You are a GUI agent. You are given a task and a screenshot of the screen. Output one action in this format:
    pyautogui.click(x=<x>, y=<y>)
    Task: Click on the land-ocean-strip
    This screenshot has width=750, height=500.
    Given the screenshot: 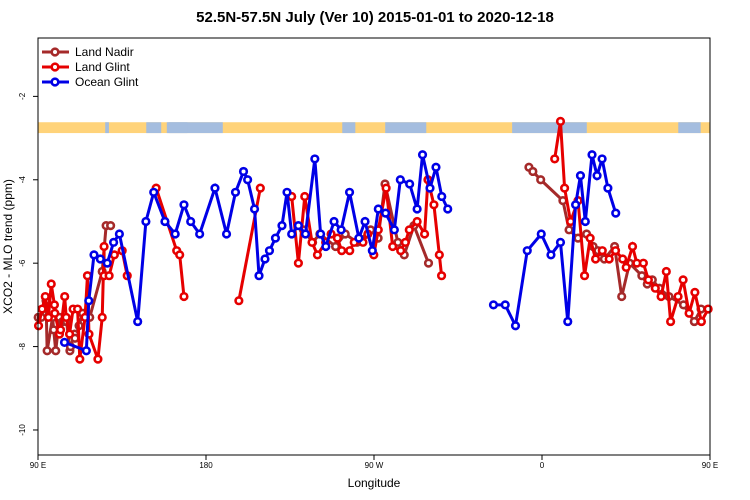 What is the action you would take?
    pyautogui.click(x=374, y=128)
    